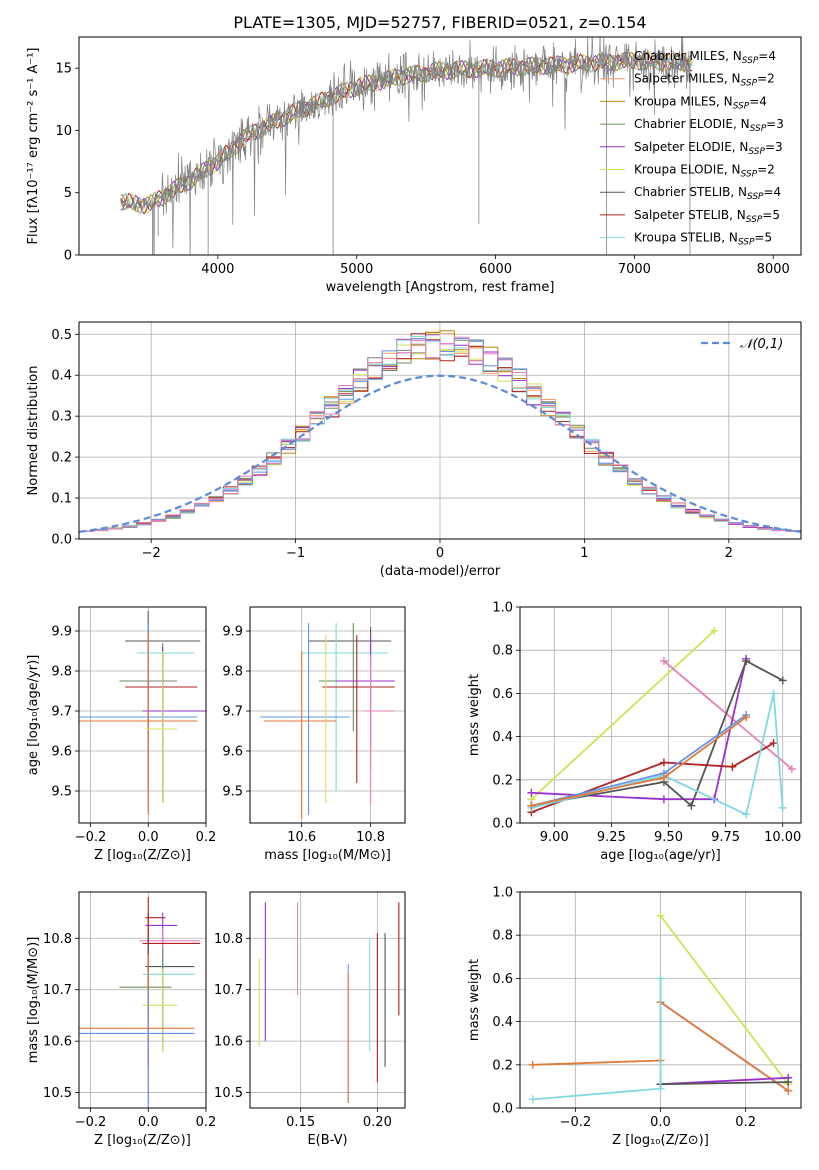 The image size is (819, 1170). Describe the element at coordinates (502, 893) in the screenshot. I see `y-tick-label: 1.0` at that location.